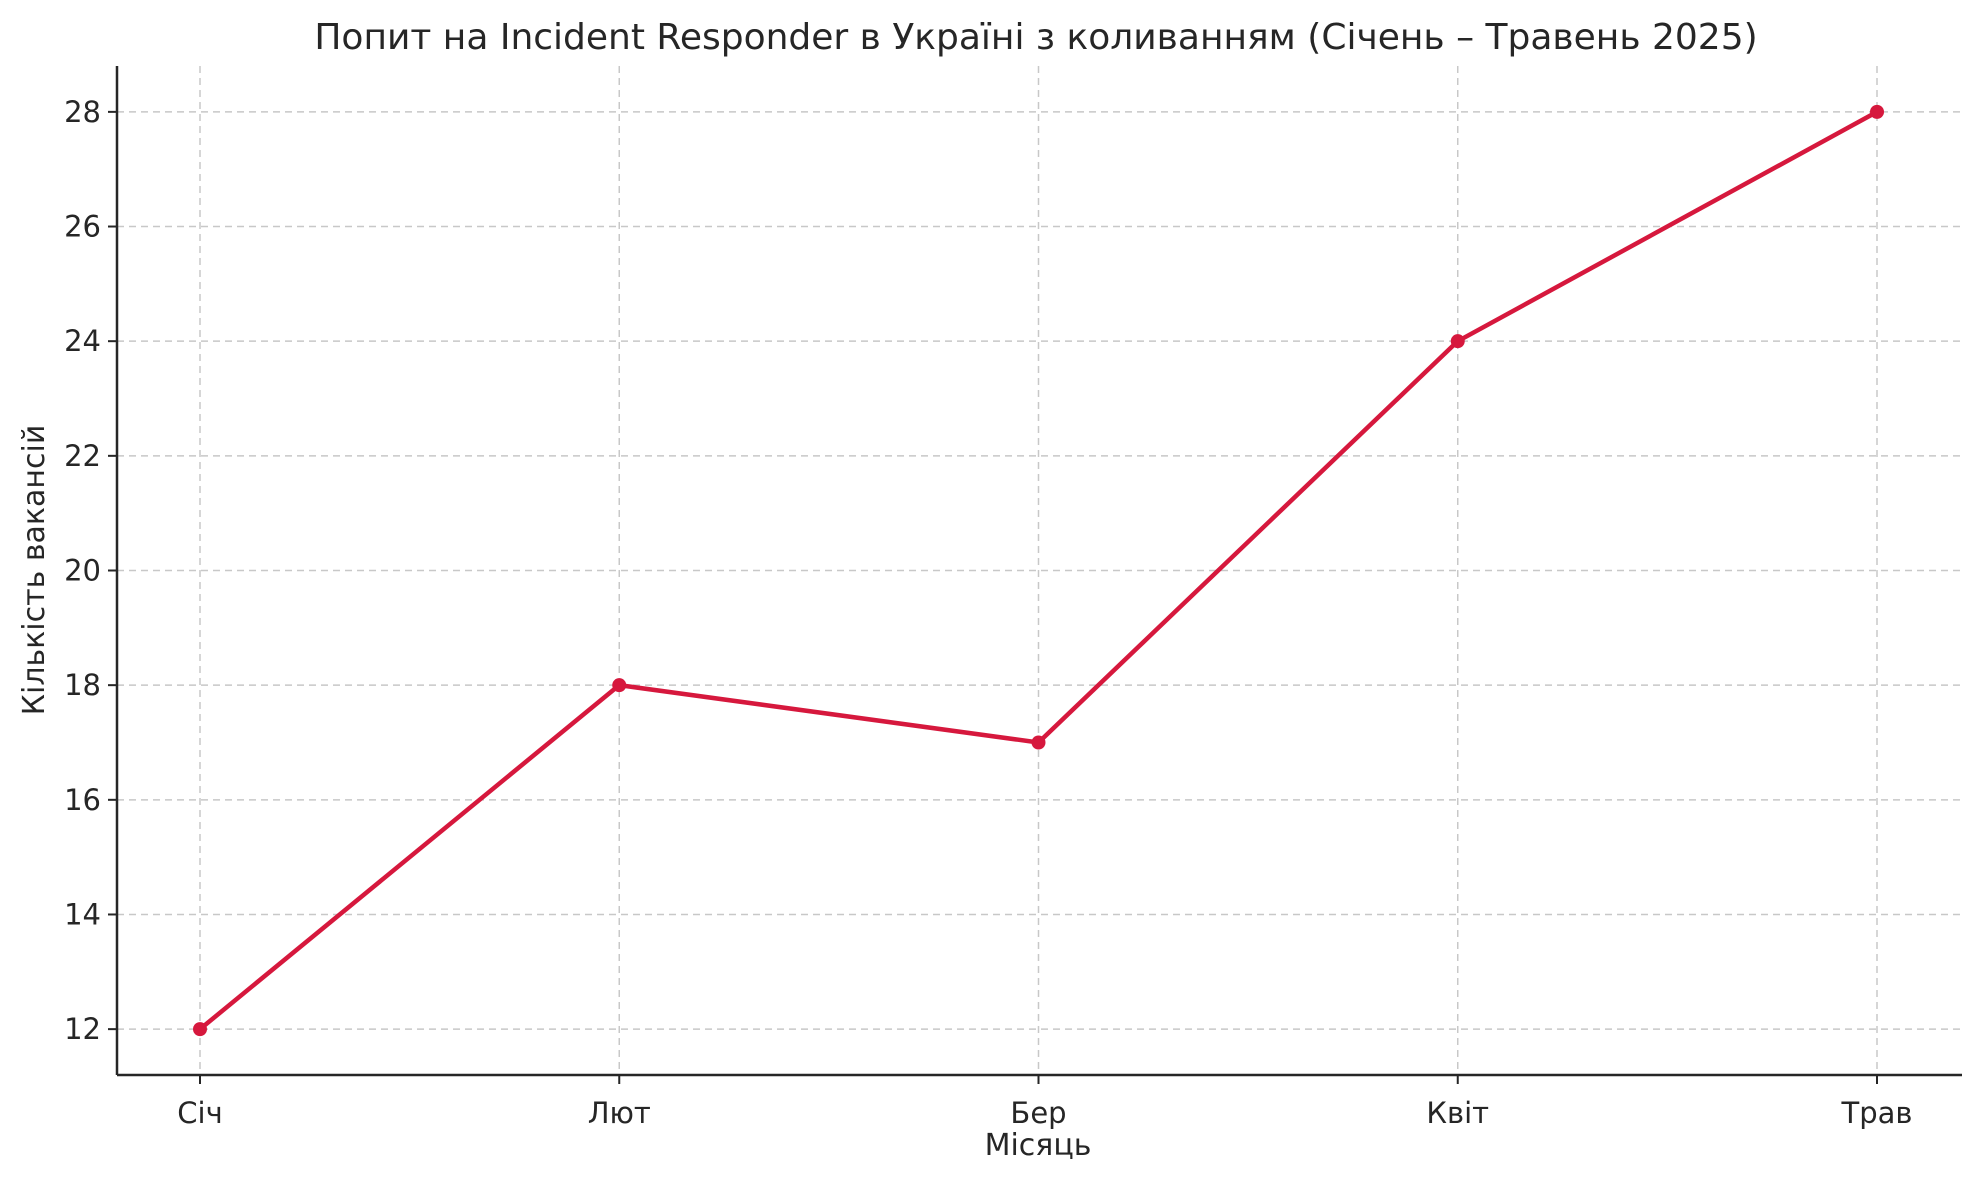  Describe the element at coordinates (199, 1113) in the screenshot. I see `x-tick-label: Січ` at that location.